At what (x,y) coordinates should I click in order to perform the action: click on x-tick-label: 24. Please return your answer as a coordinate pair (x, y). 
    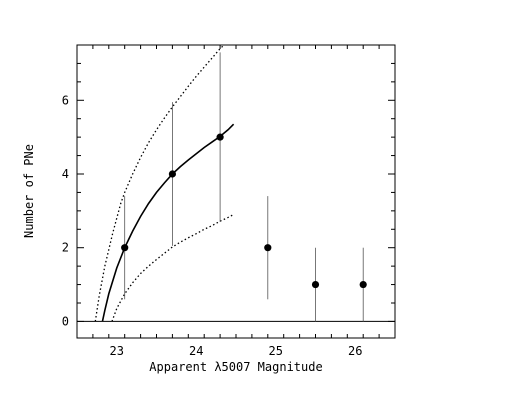
    Looking at the image, I should click on (196, 351).